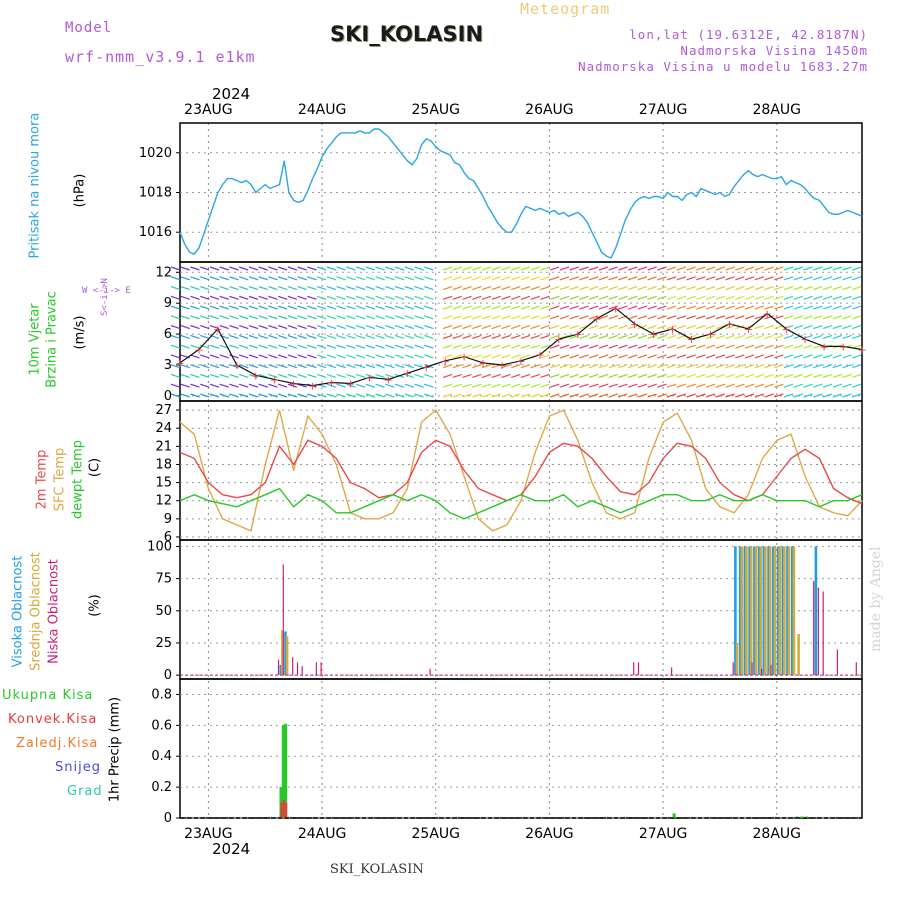 This screenshot has width=900, height=900. I want to click on panel-frame, so click(521, 748).